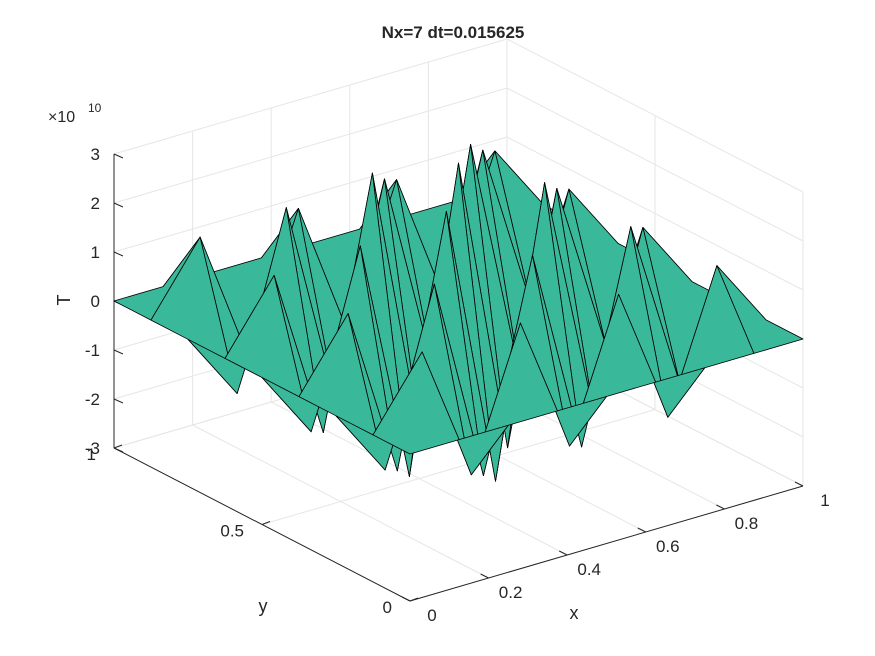 The image size is (875, 656). What do you see at coordinates (95, 301) in the screenshot?
I see `z-tick-label: 0` at bounding box center [95, 301].